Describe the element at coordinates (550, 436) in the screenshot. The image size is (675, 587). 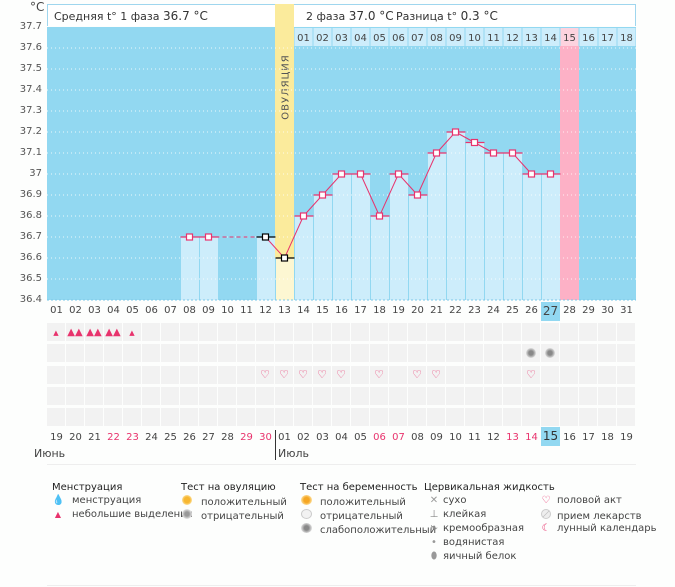
I see `calendar-date: 15` at that location.